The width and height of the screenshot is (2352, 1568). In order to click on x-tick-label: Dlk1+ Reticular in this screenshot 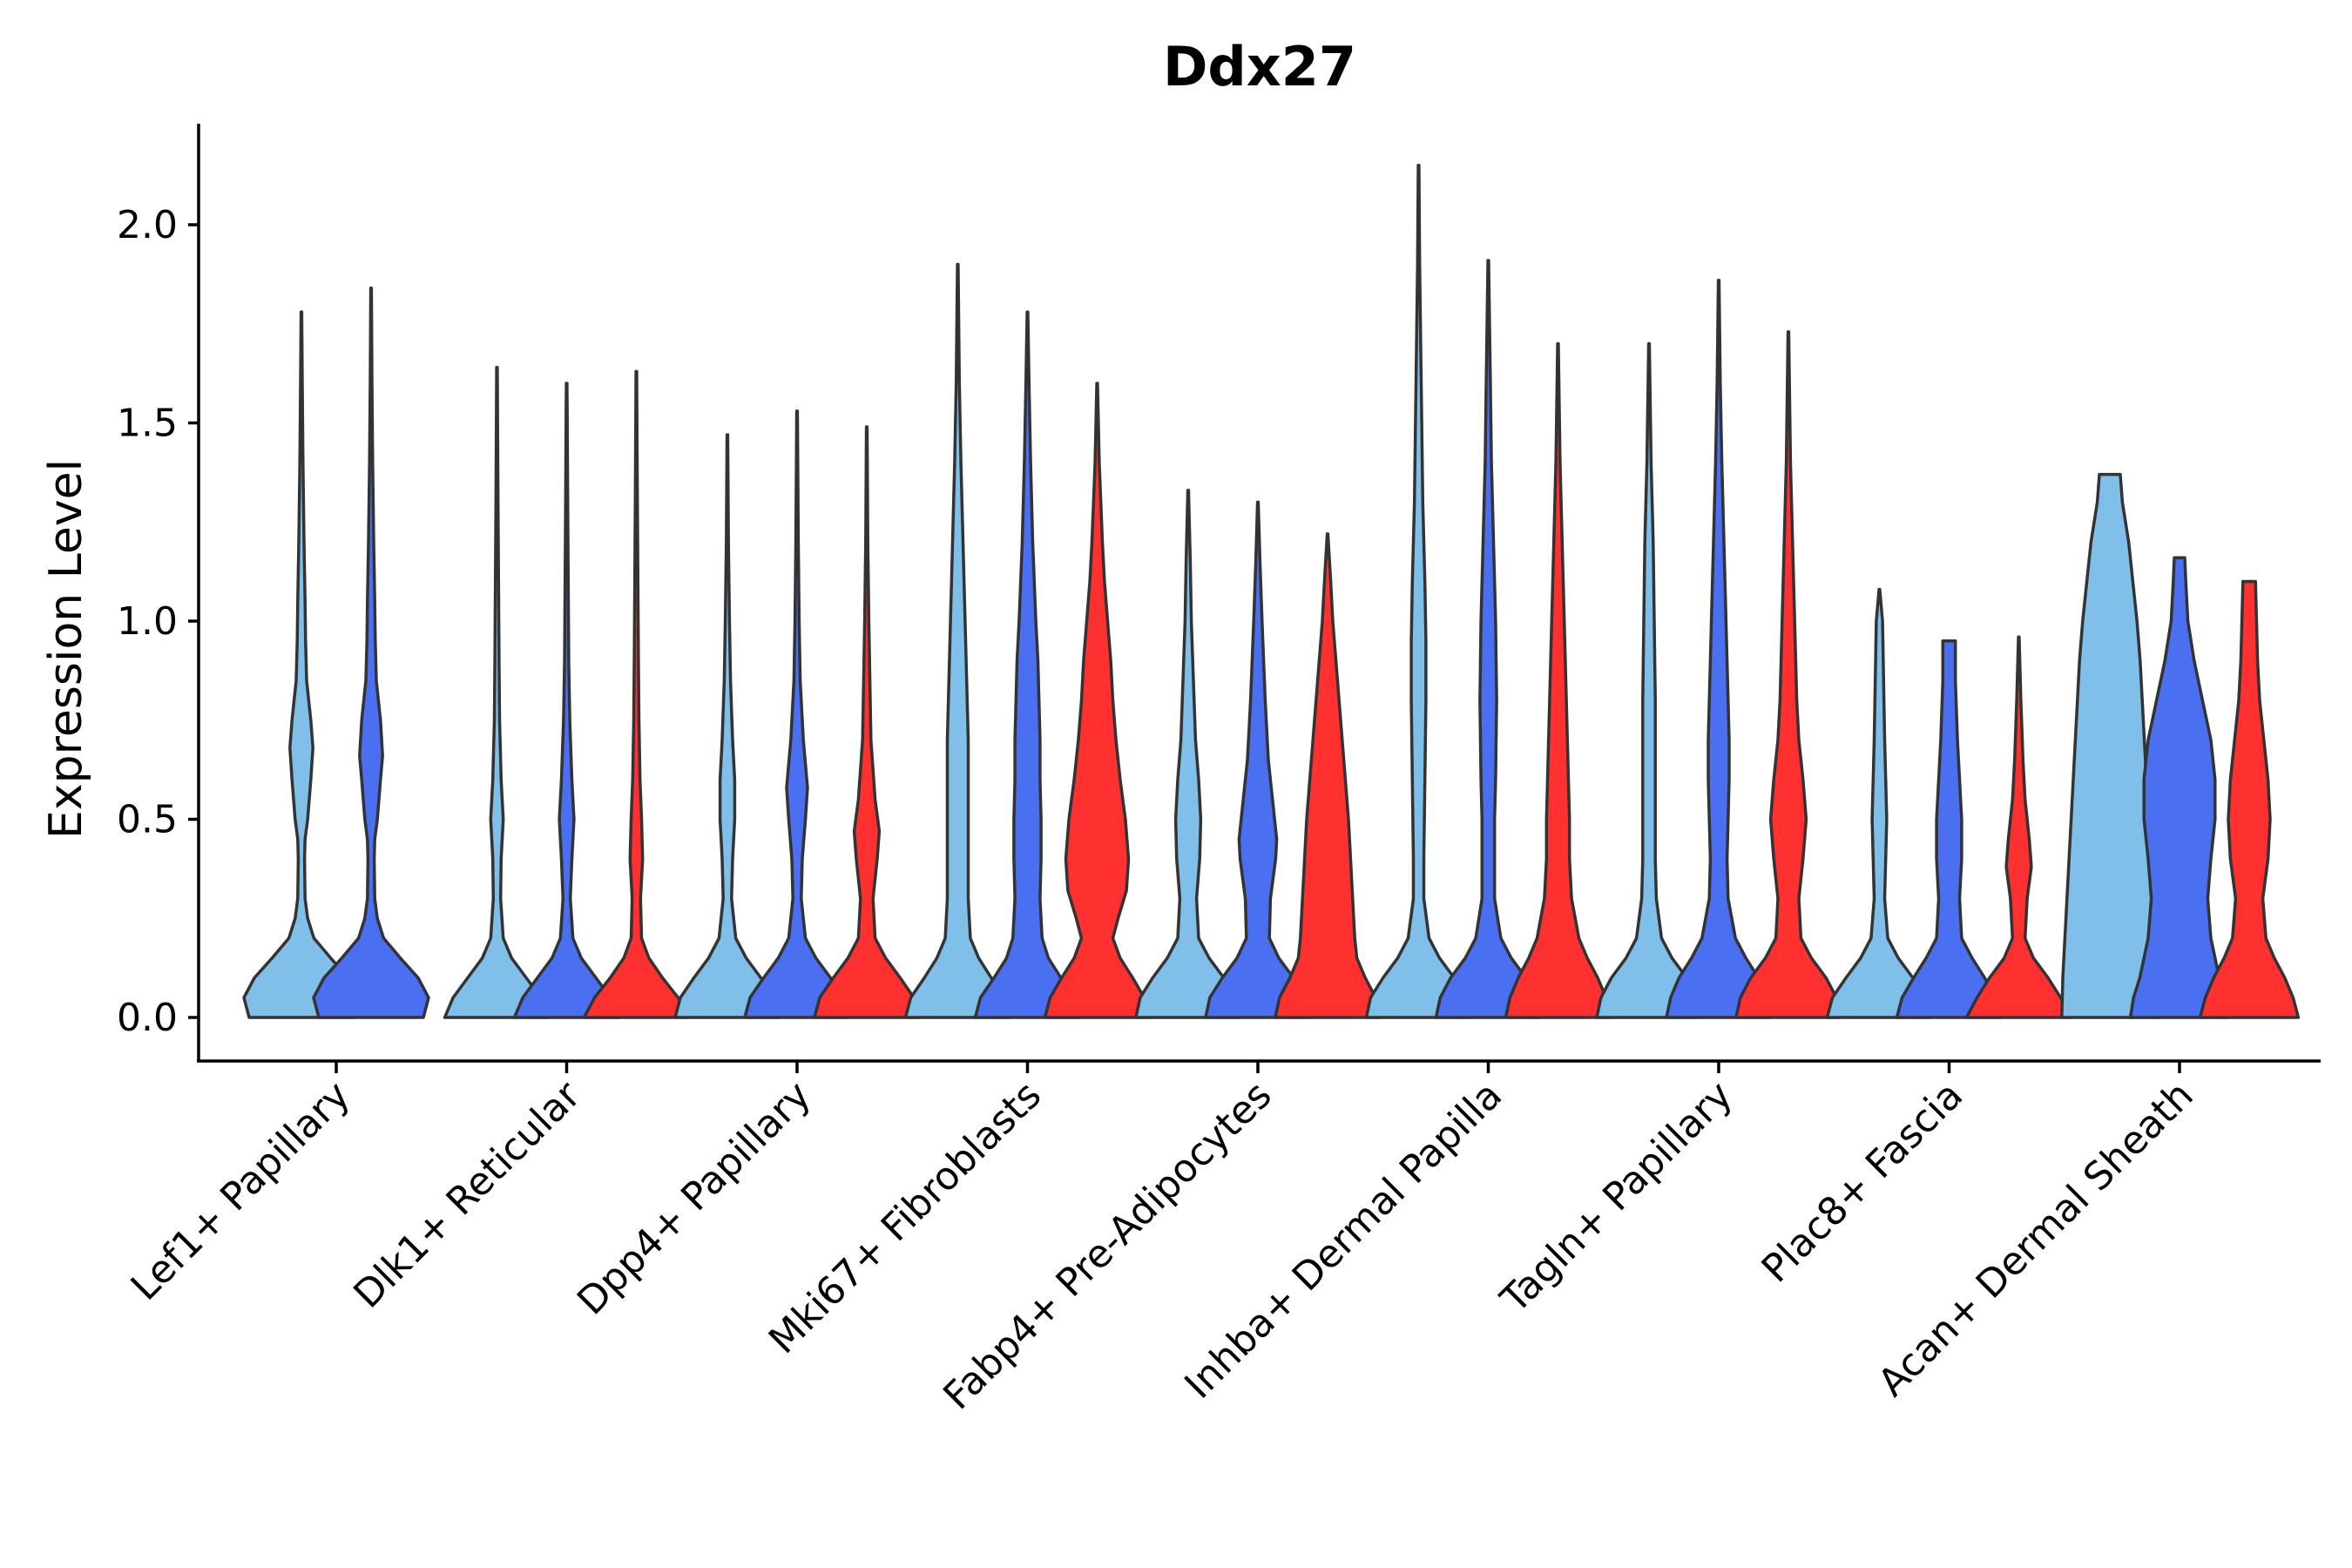, I will do `click(467, 1194)`.